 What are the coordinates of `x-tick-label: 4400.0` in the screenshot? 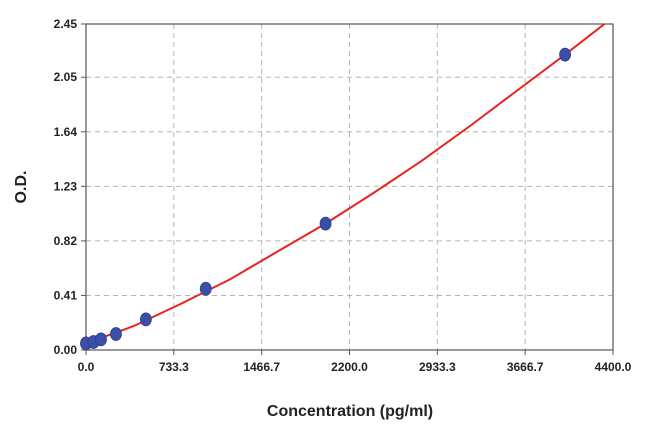 It's located at (613, 367).